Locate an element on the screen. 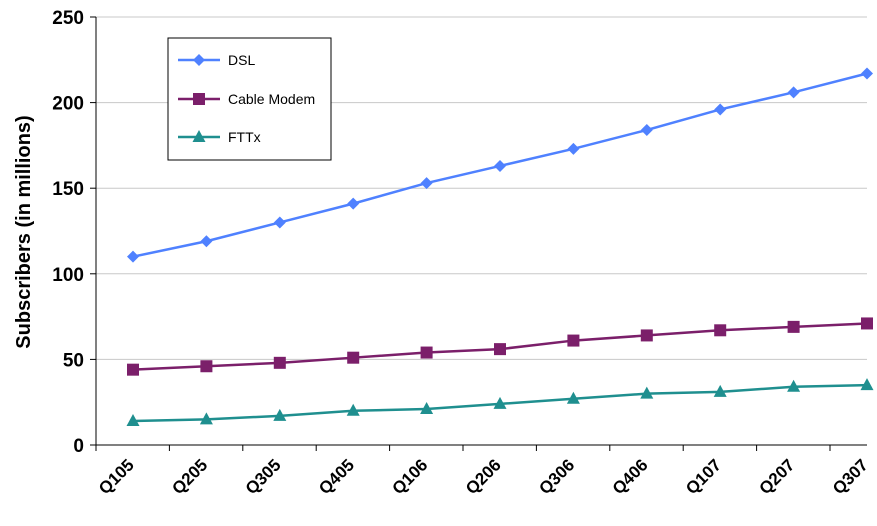 The width and height of the screenshot is (877, 526). series-fttx is located at coordinates (500, 402).